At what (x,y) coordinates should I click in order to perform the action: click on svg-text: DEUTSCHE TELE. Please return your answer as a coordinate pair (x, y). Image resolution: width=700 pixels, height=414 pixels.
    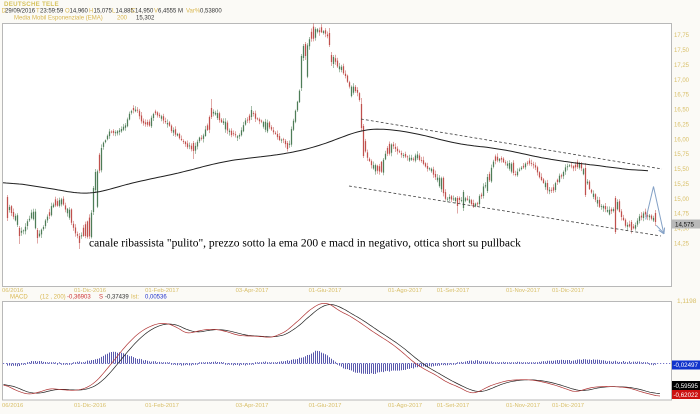
    Looking at the image, I should click on (31, 4).